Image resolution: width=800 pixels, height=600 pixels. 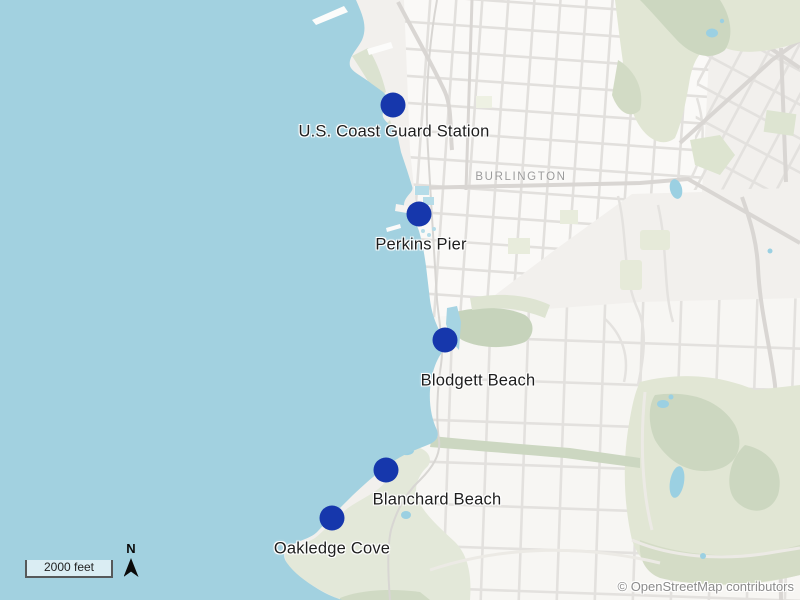 I want to click on marker-label-us-coast-guard-station: U.S. Coast Guard Station, so click(x=394, y=131).